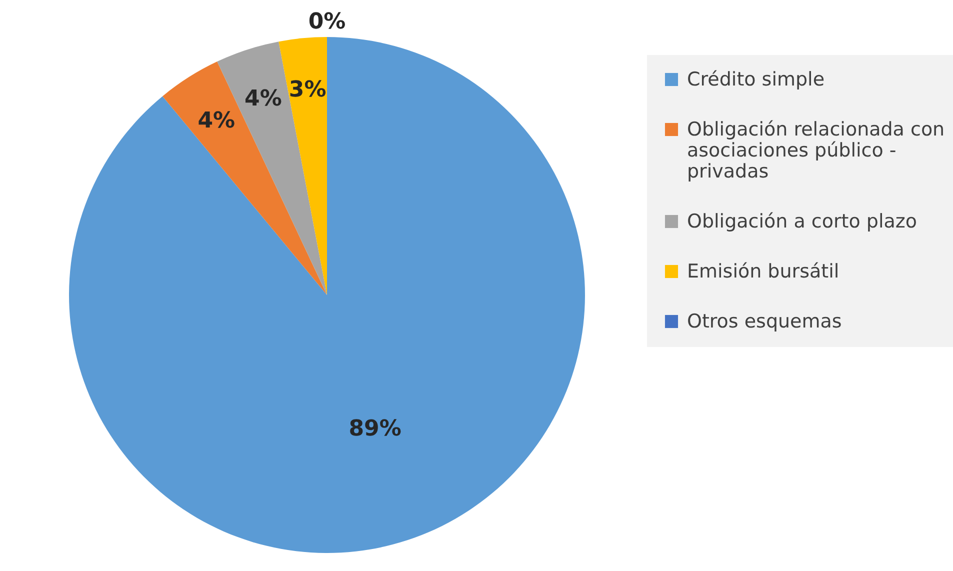 This screenshot has height=571, width=953. What do you see at coordinates (327, 22) in the screenshot?
I see `text: 0%` at bounding box center [327, 22].